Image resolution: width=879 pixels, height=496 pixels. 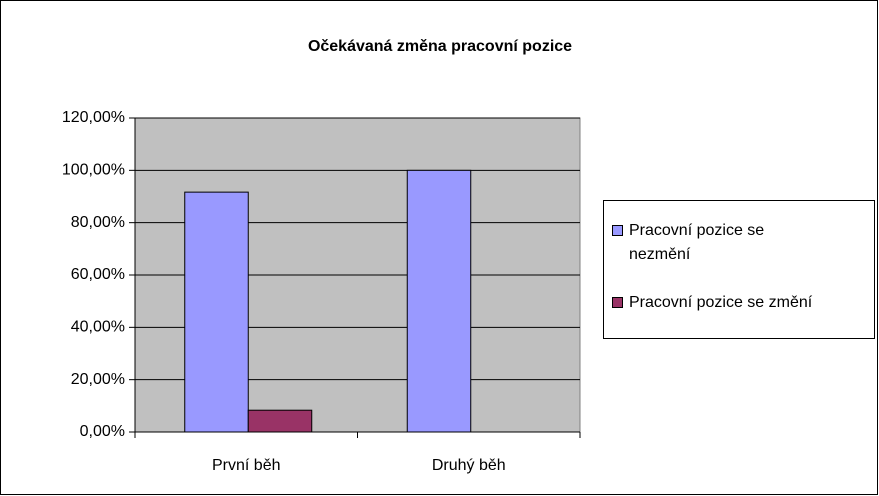 What do you see at coordinates (440, 46) in the screenshot?
I see `chart-title: Očekávaná změna pracovní pozice` at bounding box center [440, 46].